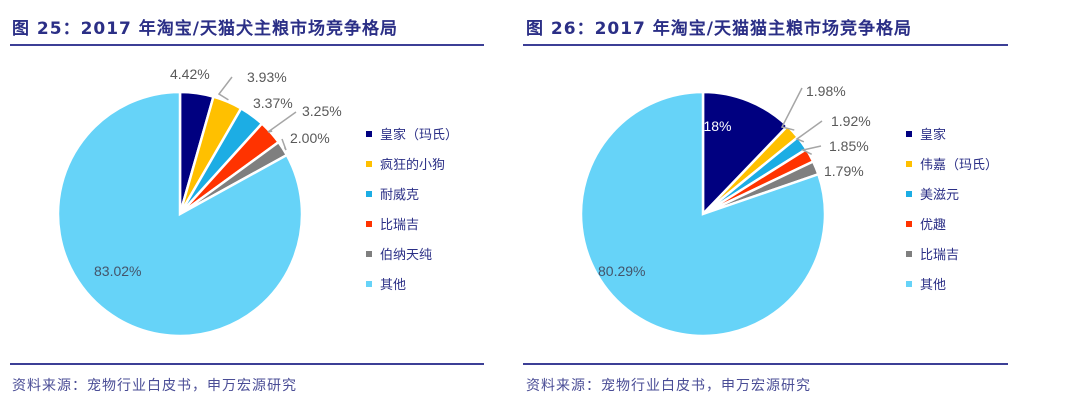  I want to click on right-title-rule, so click(765, 45).